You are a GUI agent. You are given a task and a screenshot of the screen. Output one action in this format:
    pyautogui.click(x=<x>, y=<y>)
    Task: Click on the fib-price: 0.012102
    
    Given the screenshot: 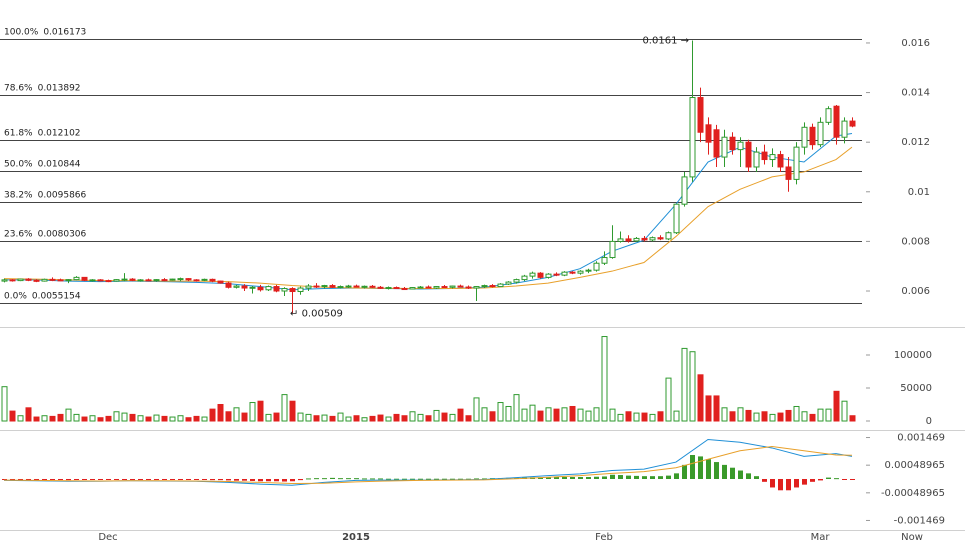 What is the action you would take?
    pyautogui.click(x=59, y=133)
    